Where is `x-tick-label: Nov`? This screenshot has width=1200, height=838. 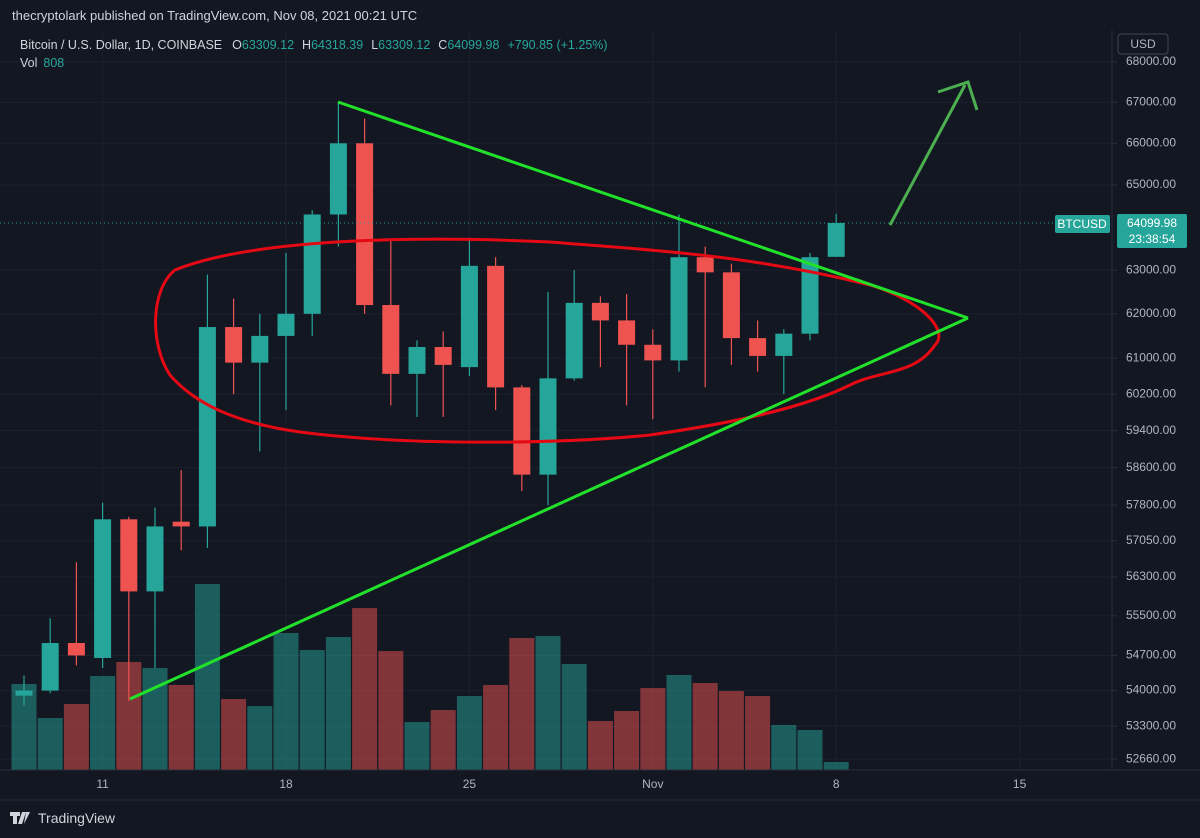 x-tick-label: Nov is located at coordinates (652, 784).